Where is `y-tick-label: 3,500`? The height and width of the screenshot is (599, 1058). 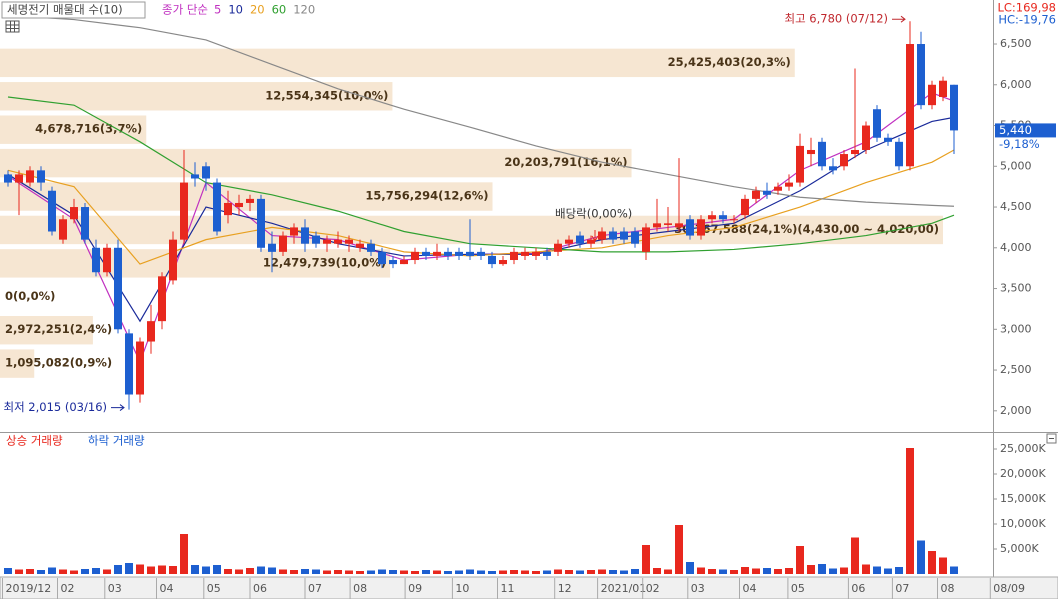 y-tick-label: 3,500 is located at coordinates (1016, 288).